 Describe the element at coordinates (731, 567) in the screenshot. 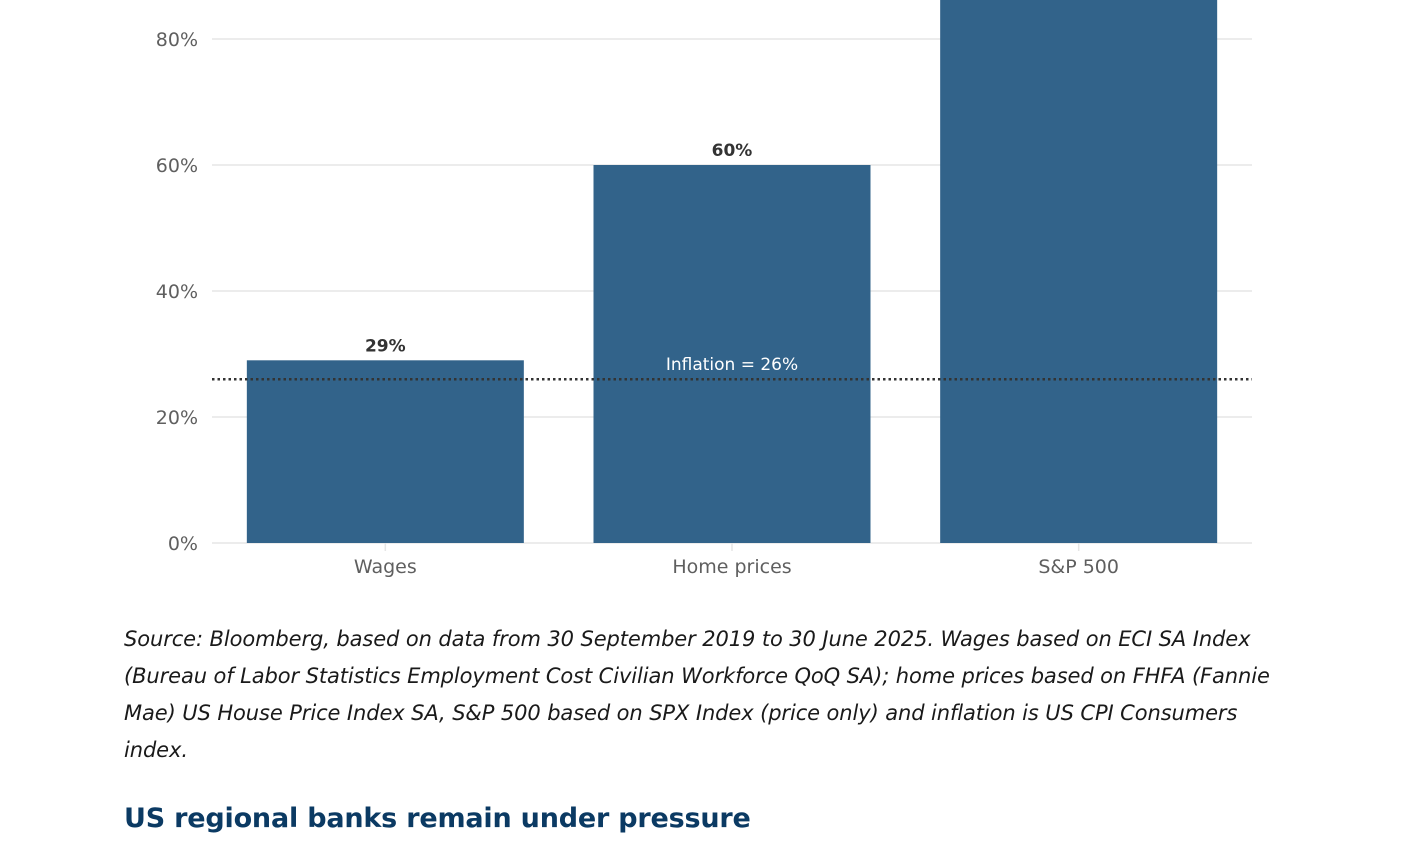

I see `x-tick-label: Home prices` at that location.